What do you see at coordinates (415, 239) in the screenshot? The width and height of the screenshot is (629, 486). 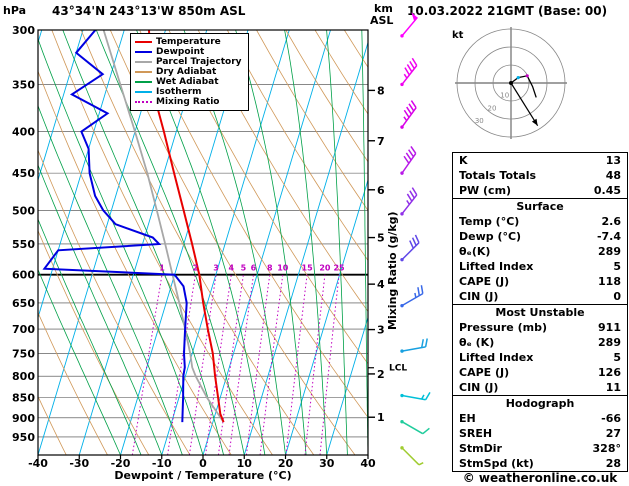 I see `wind-barbs` at bounding box center [415, 239].